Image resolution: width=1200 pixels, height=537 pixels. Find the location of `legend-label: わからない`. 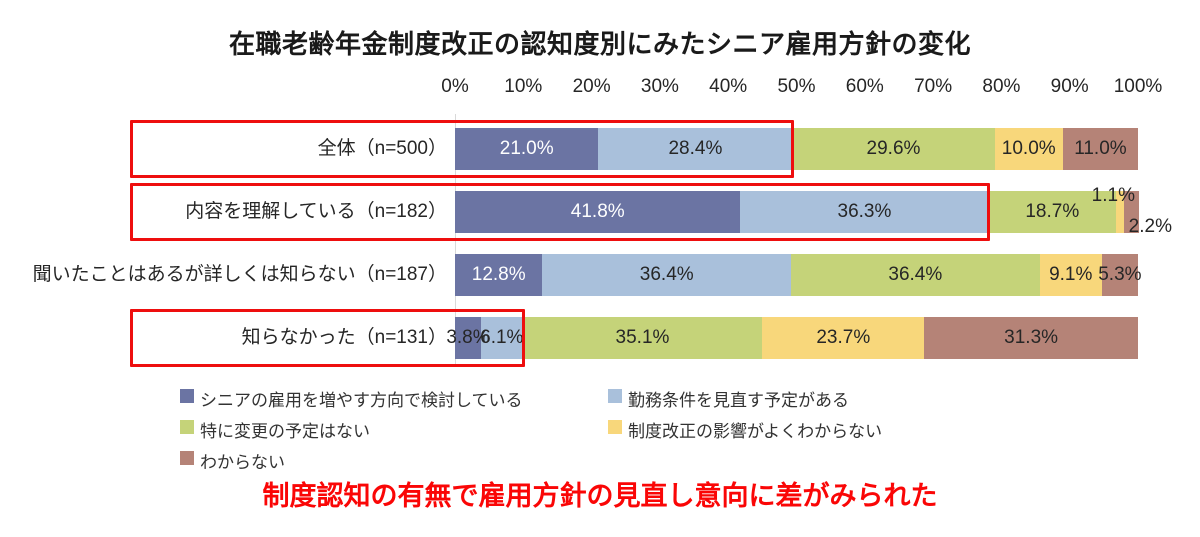

legend-label: わからない is located at coordinates (242, 462).